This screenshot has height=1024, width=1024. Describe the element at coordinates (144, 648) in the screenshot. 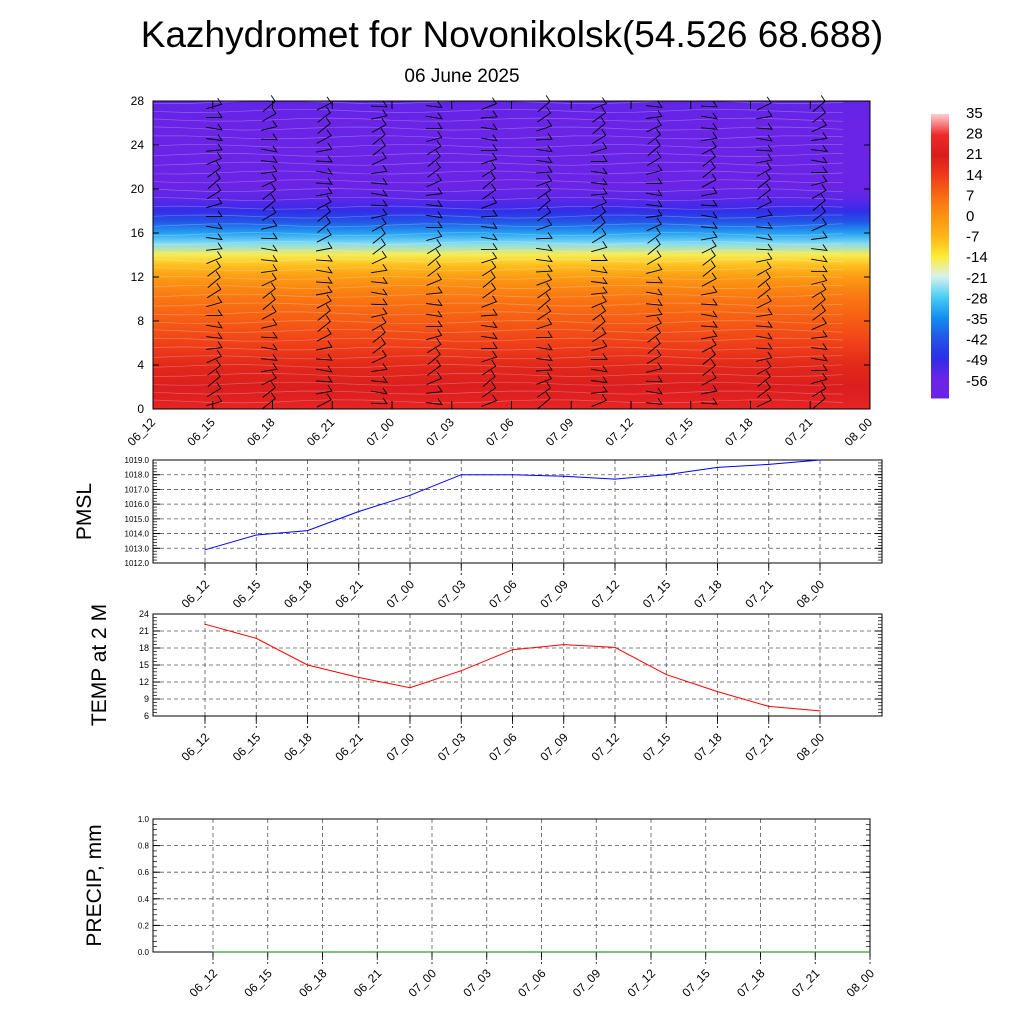

I see `temp-y-tick-label: 18` at that location.